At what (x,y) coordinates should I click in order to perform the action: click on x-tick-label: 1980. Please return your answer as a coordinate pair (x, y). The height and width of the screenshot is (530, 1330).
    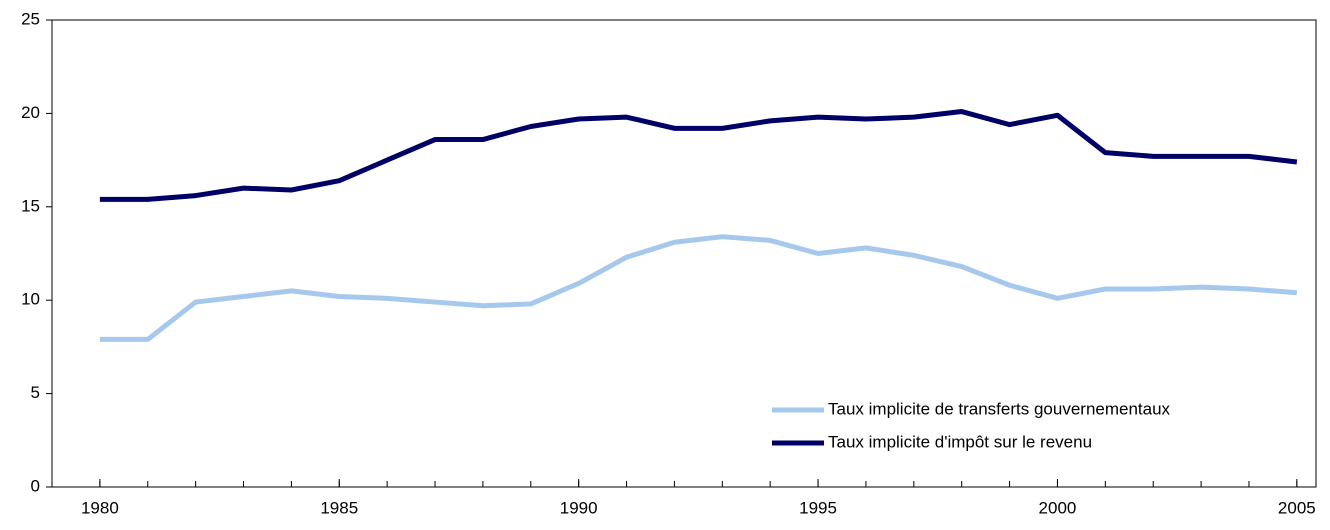
    Looking at the image, I should click on (100, 507).